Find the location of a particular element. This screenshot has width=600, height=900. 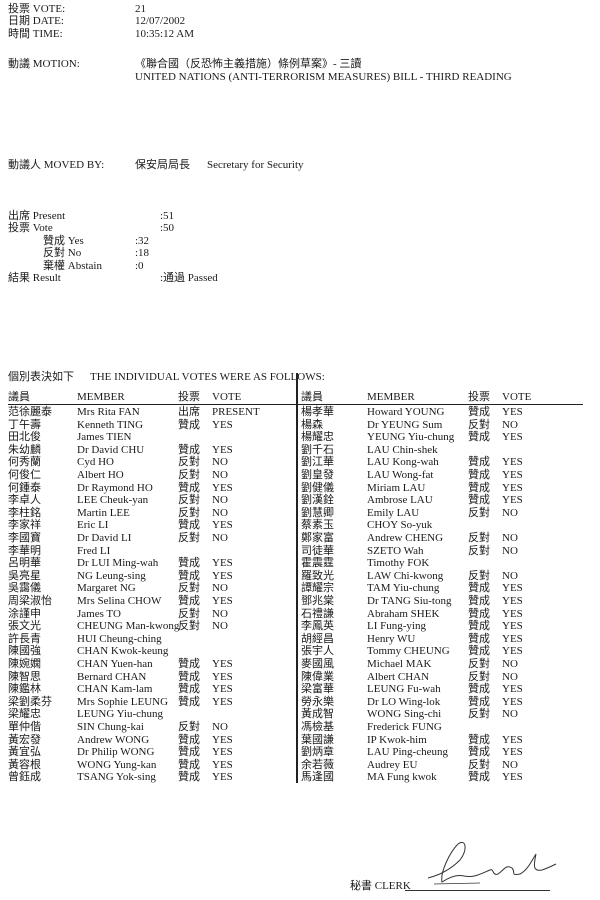

member-name-zh: 劉江華 is located at coordinates (317, 462).